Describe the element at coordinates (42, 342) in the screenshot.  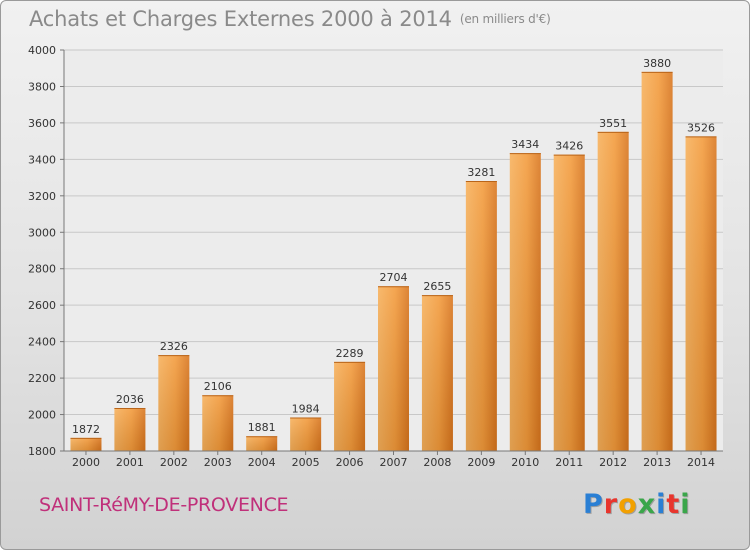
I see `y-tick-label: 2400` at that location.